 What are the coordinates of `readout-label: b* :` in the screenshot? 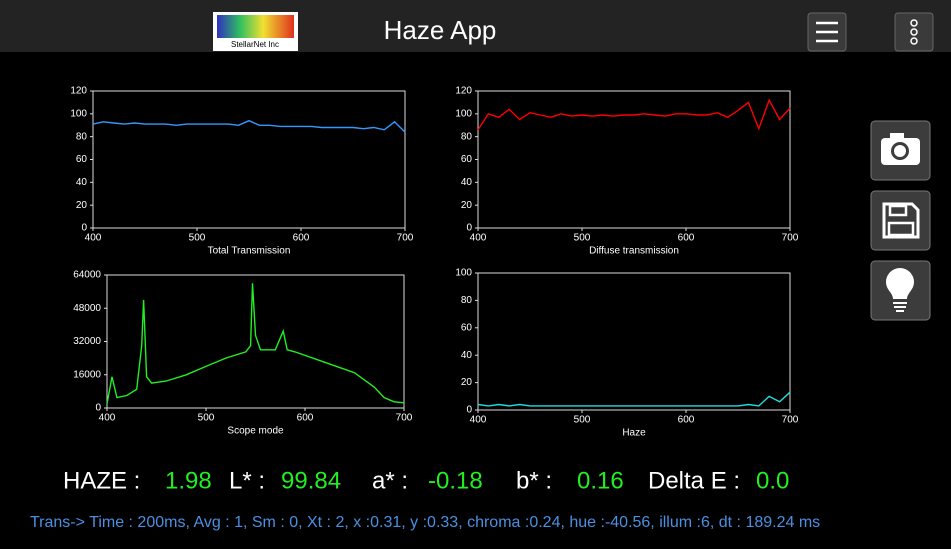 It's located at (534, 480).